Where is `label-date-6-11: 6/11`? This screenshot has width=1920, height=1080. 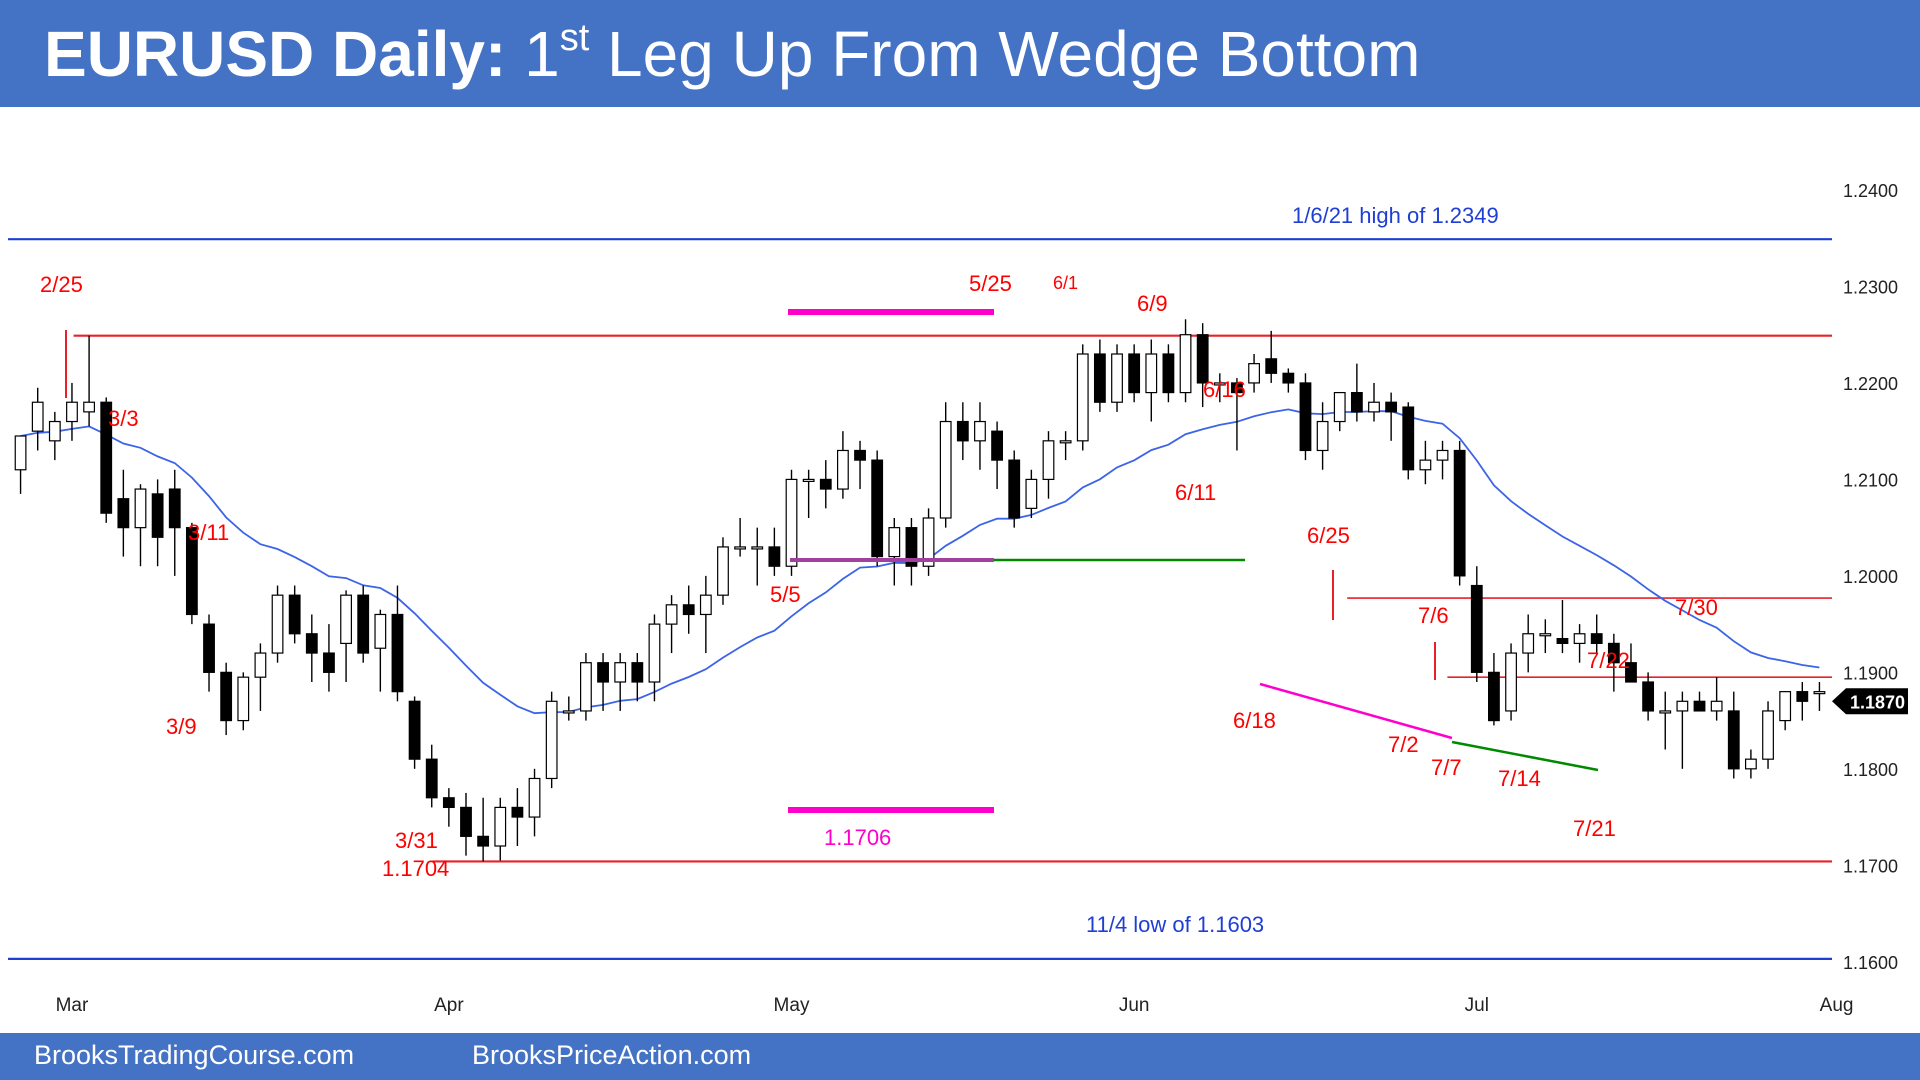
label-date-6-11: 6/11 is located at coordinates (1195, 492).